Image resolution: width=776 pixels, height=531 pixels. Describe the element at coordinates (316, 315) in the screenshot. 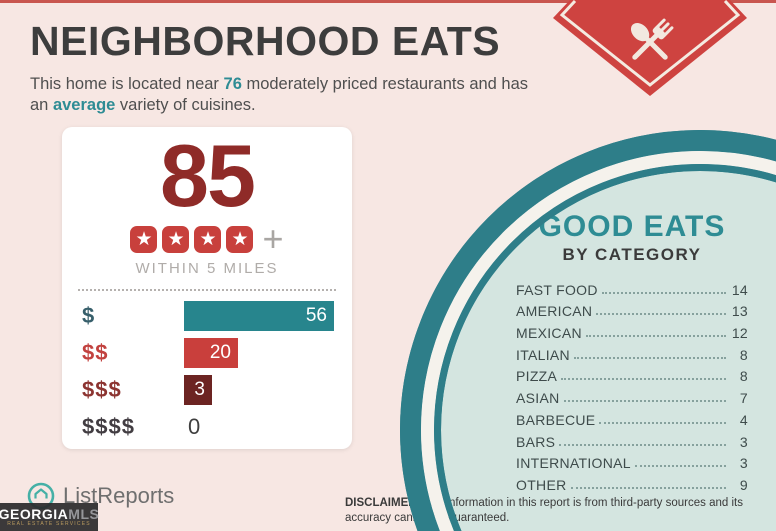

I see `bar-value: 56` at that location.